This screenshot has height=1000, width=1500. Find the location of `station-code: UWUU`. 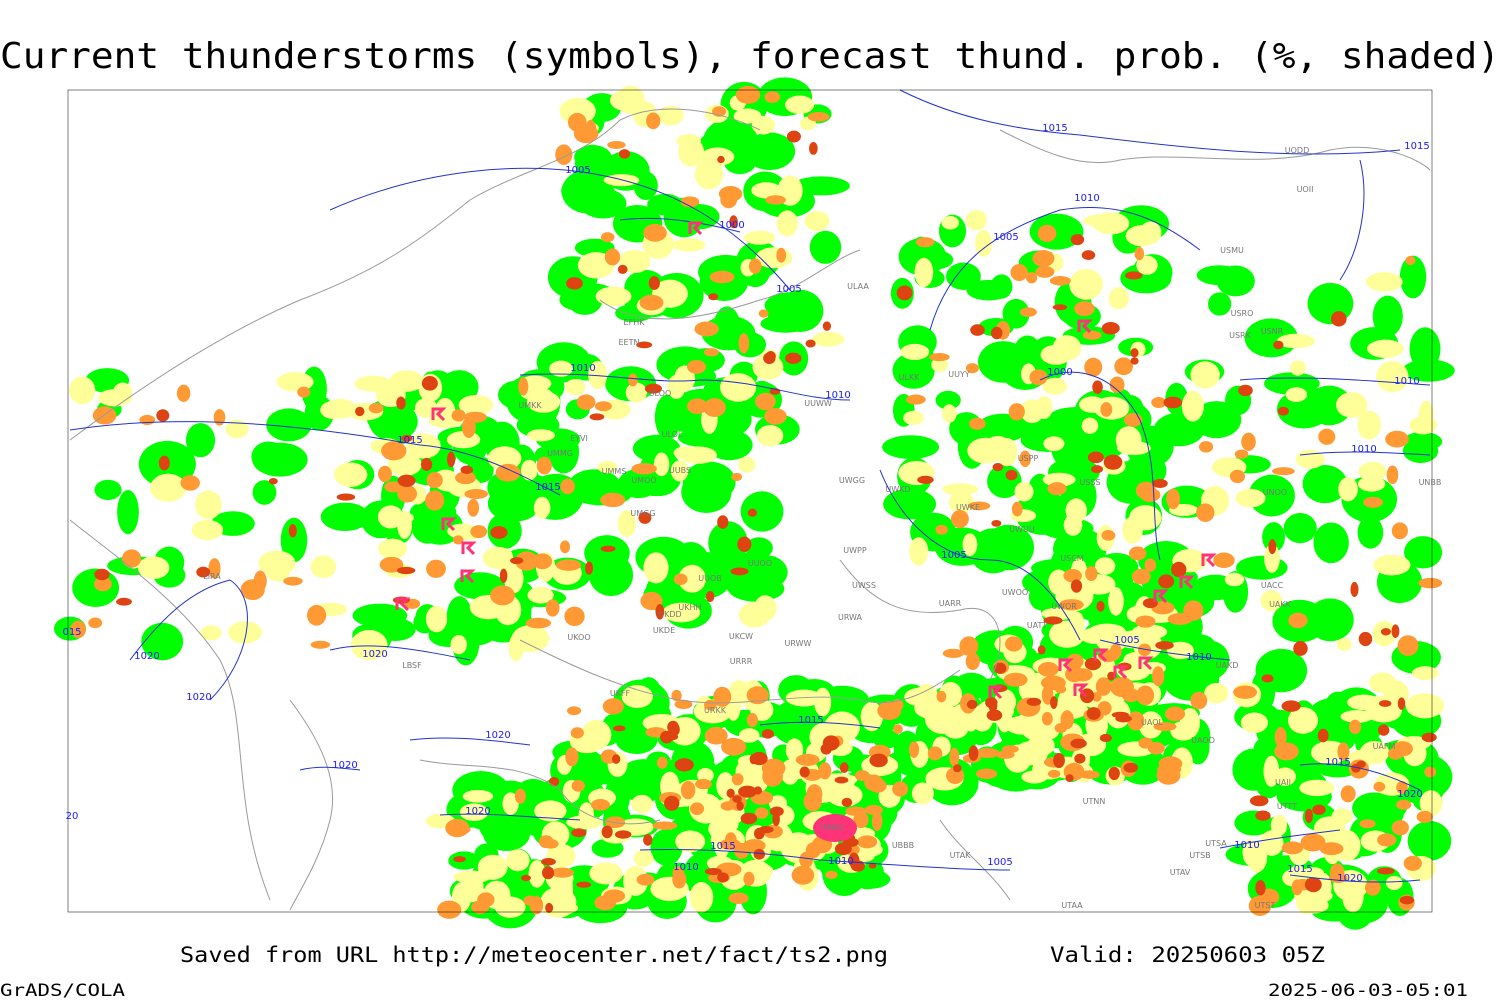

station-code: UWUU is located at coordinates (1022, 529).